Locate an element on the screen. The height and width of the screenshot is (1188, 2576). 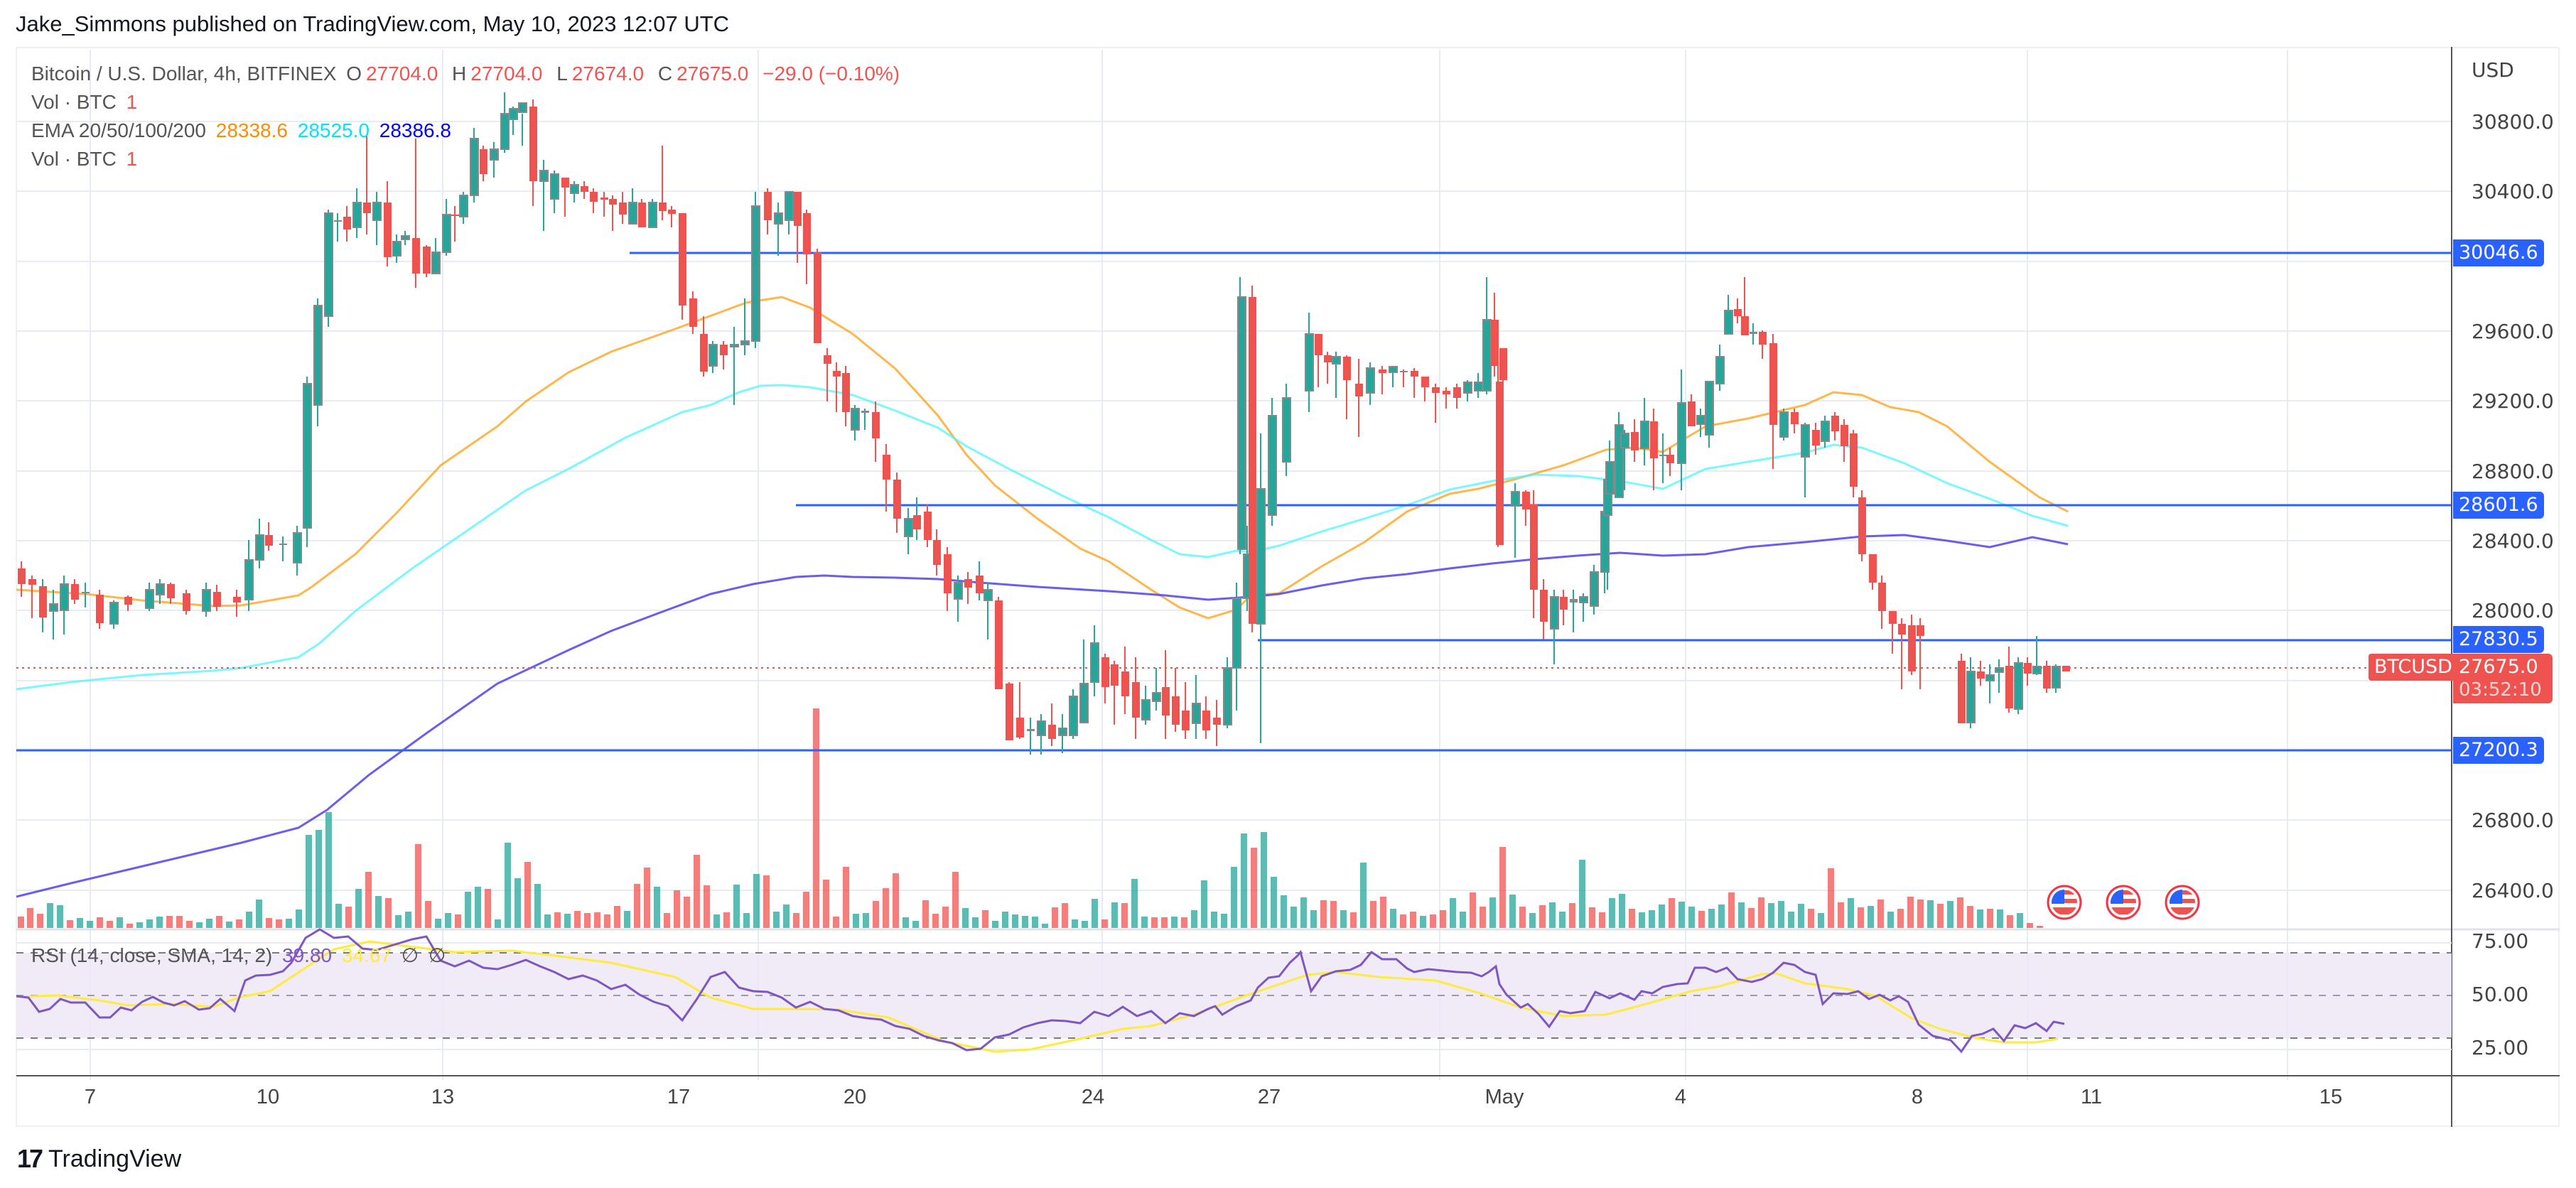
volume-legend-1: Vol · BTC 1 is located at coordinates (84, 102).